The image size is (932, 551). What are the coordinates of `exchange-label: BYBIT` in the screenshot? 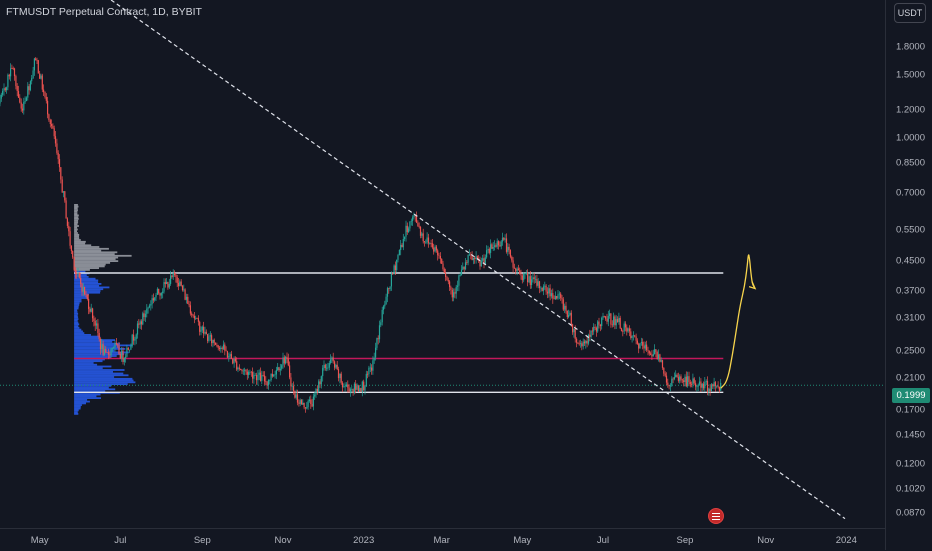 It's located at (186, 12).